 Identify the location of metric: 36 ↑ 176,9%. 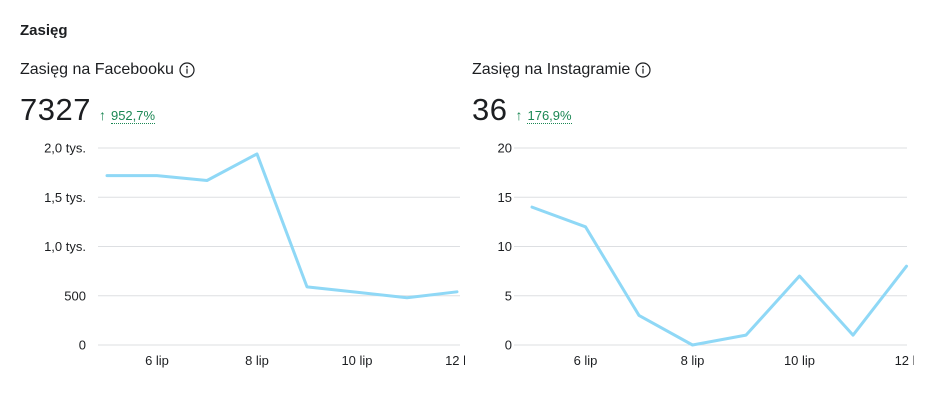
(522, 110).